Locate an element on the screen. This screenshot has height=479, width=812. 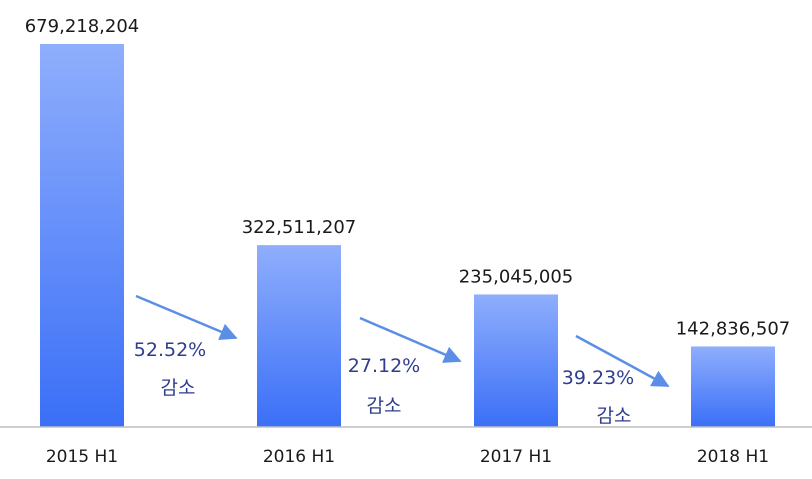
value-label: 322,511,207 is located at coordinates (299, 227).